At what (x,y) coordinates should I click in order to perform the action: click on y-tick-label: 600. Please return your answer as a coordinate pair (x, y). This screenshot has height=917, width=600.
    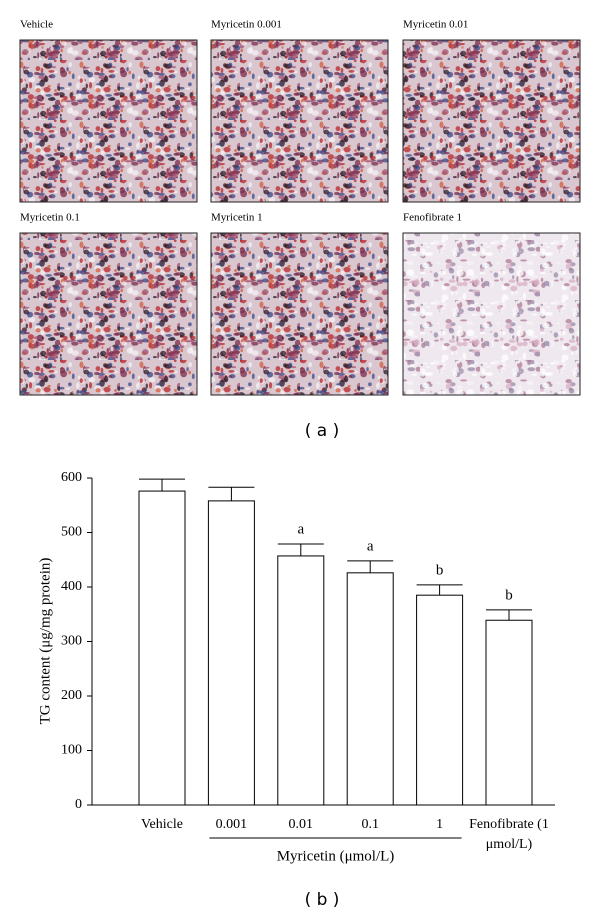
    Looking at the image, I should click on (71, 477).